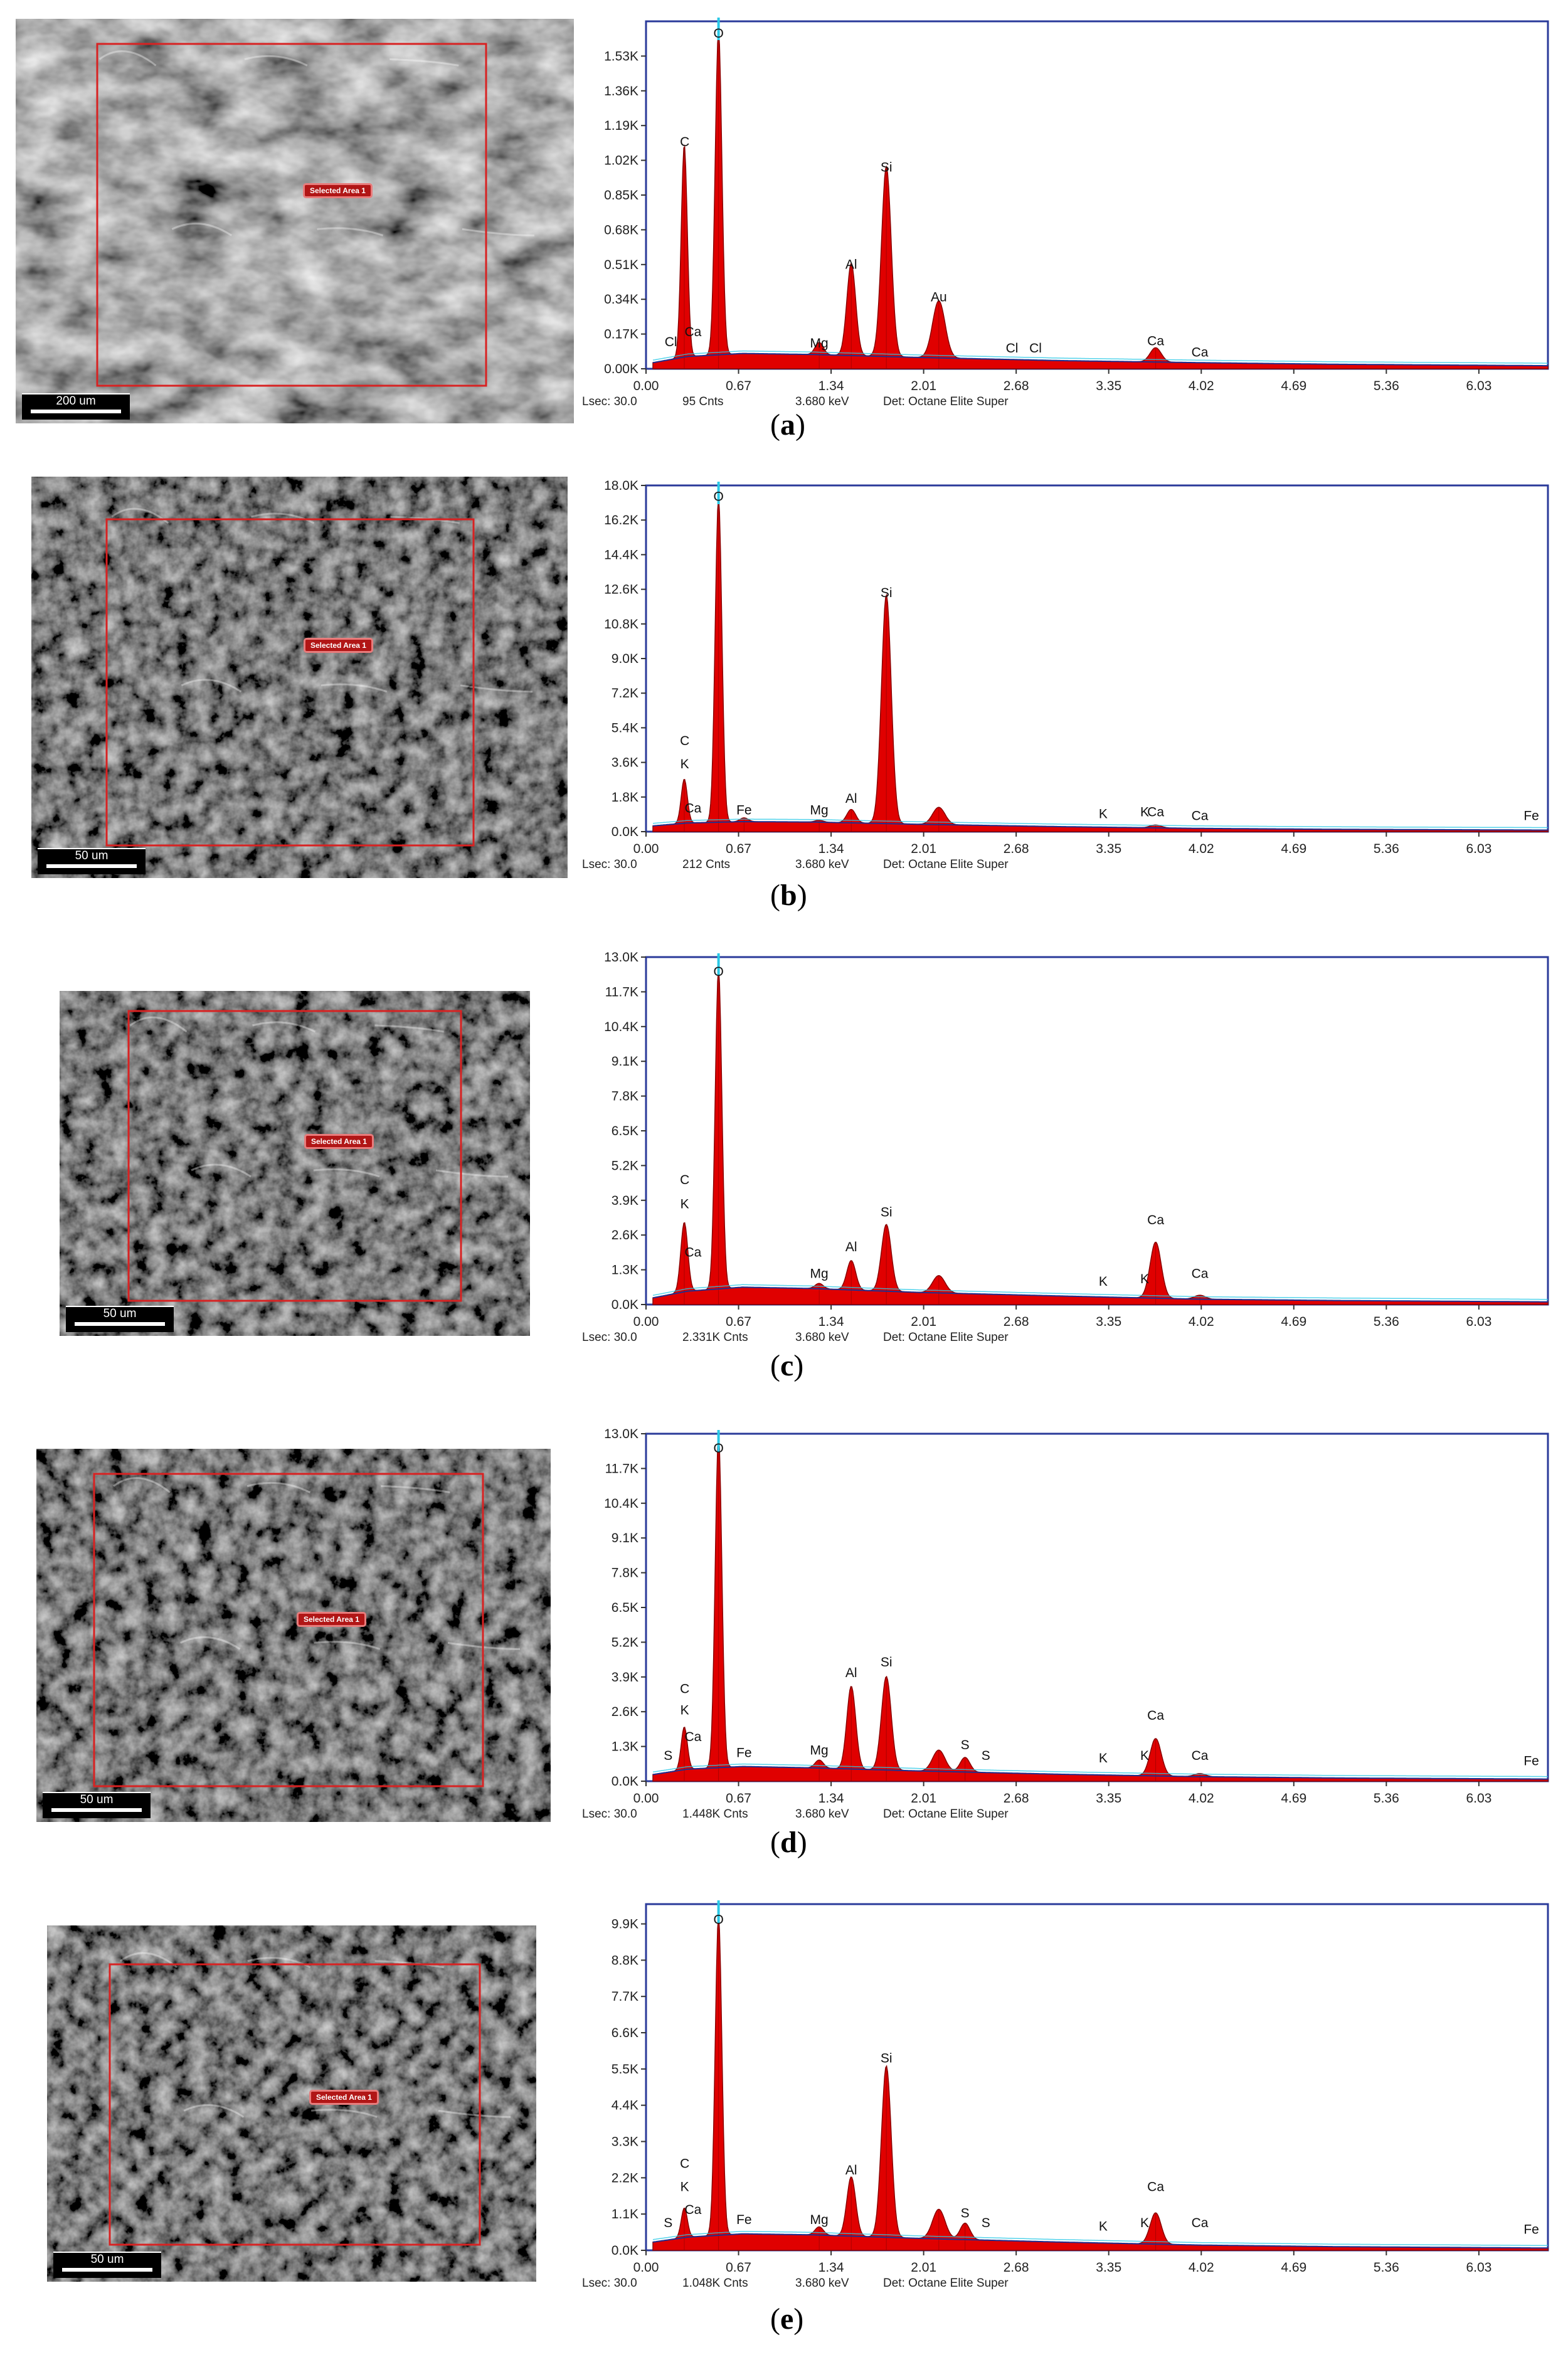  I want to click on panel-caption: (c), so click(787, 1365).